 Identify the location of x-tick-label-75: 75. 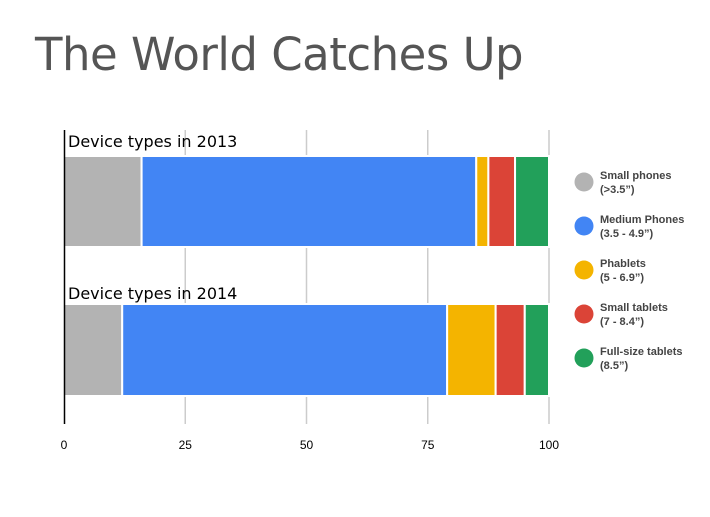
(428, 445).